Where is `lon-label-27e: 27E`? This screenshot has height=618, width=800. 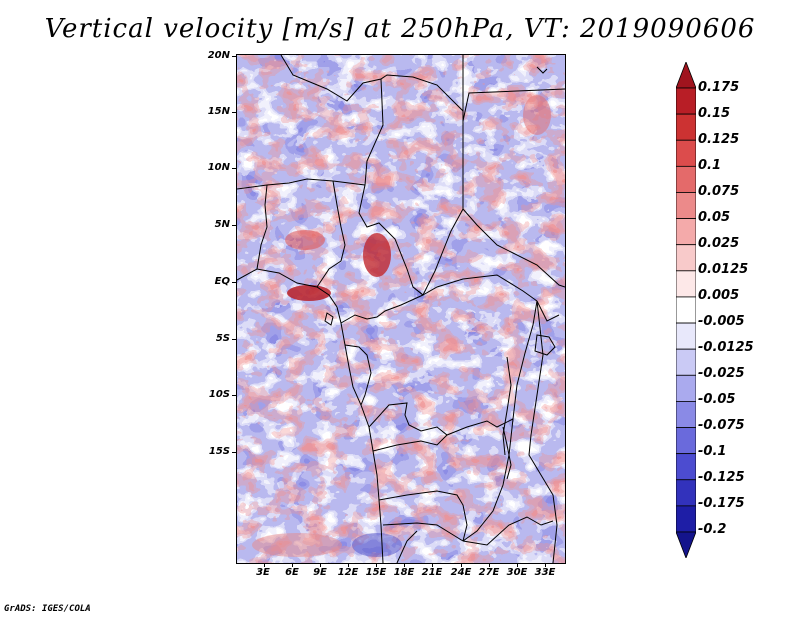 lon-label-27e: 27E is located at coordinates (489, 572).